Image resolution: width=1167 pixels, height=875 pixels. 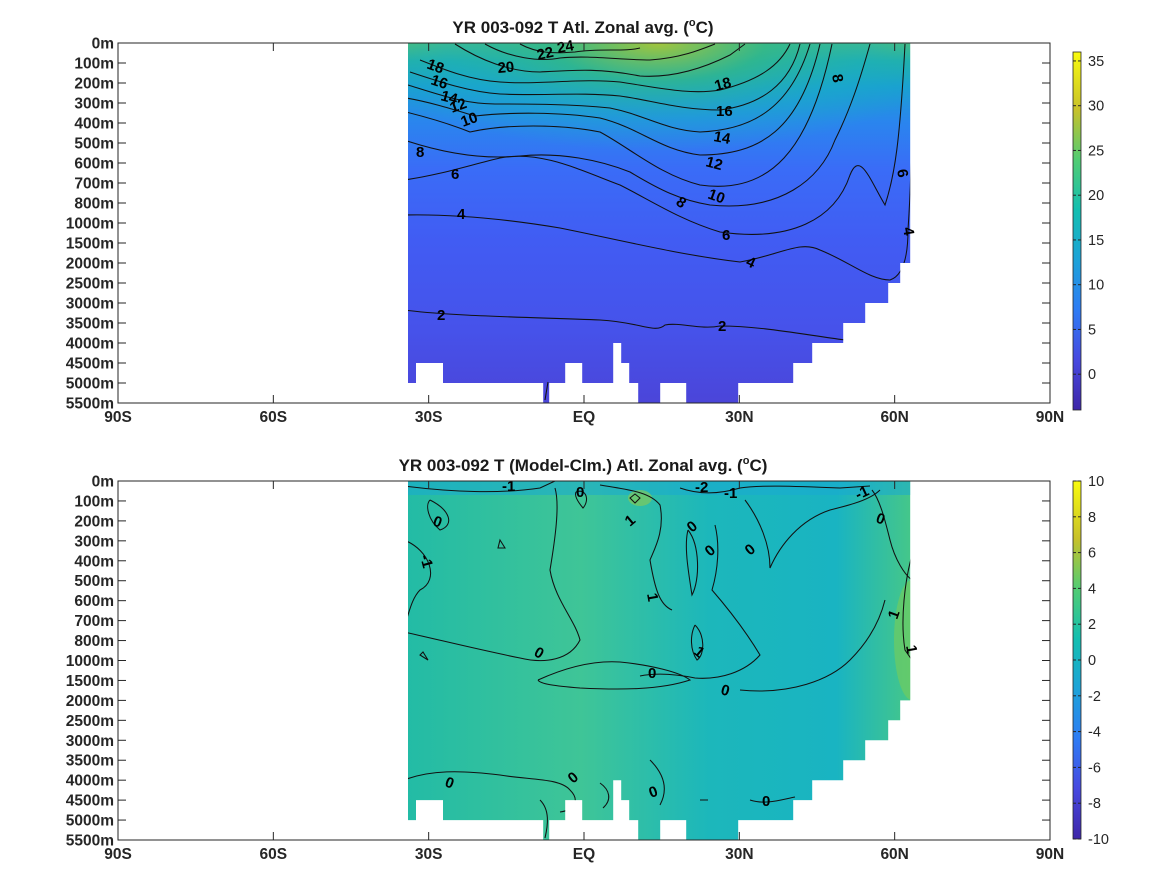 What do you see at coordinates (441, 315) in the screenshot?
I see `contour-label: 2` at bounding box center [441, 315].